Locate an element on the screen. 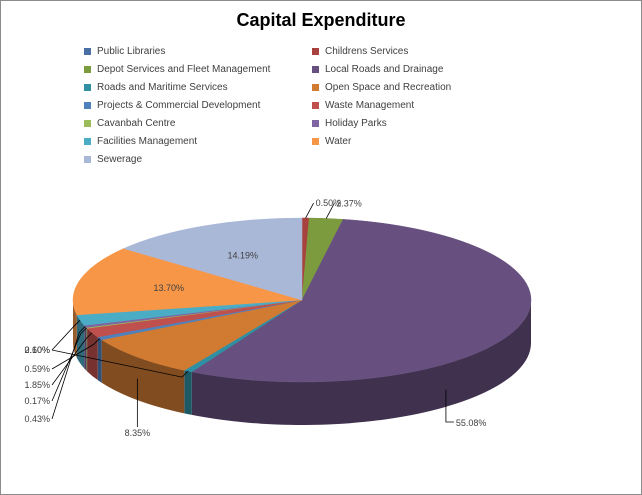 This screenshot has width=642, height=495. data-label-local-roads-and-drainage: 55.08% is located at coordinates (471, 423).